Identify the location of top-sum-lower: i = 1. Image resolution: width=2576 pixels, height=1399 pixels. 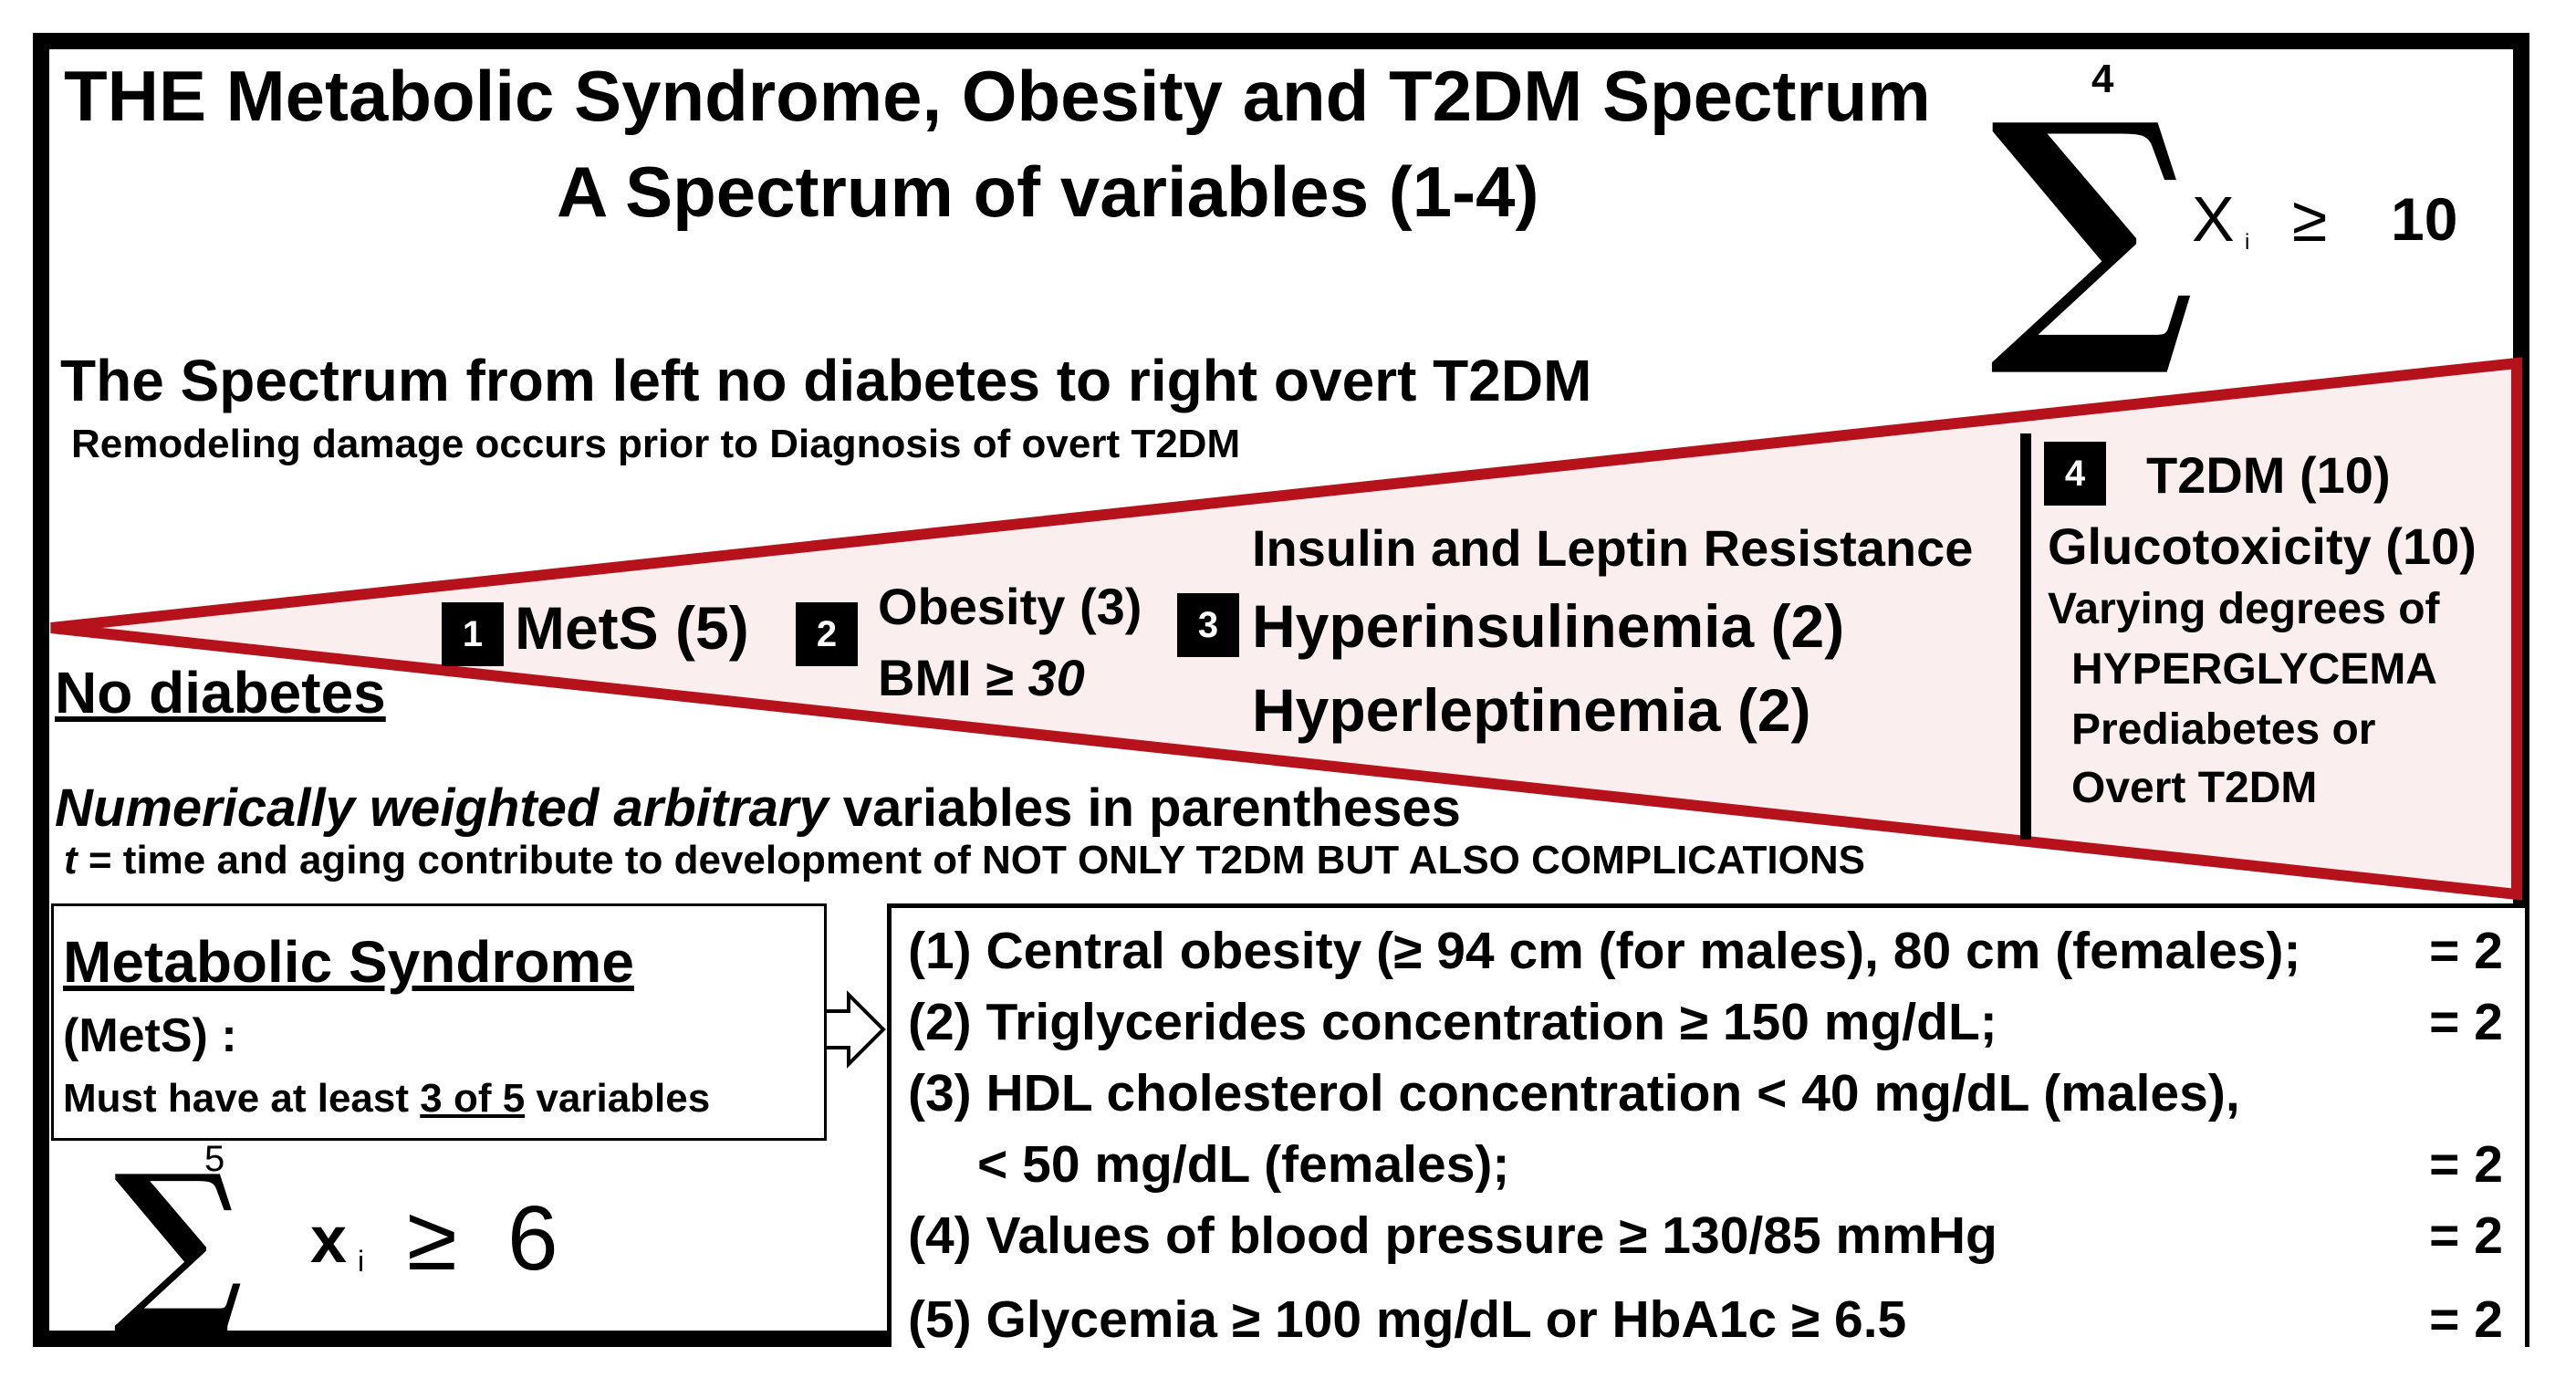
(2113, 350).